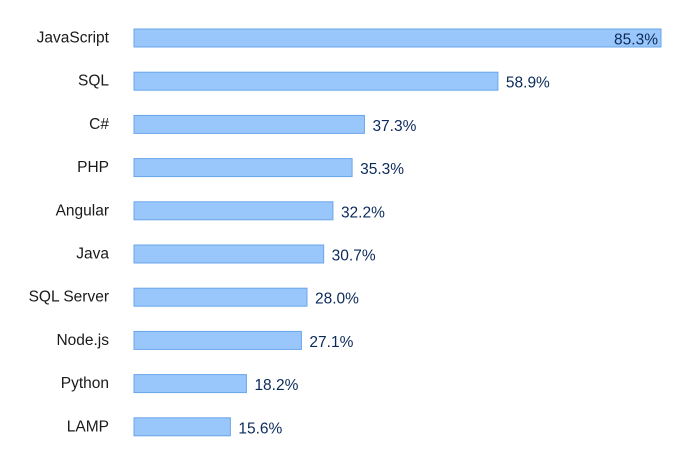 The height and width of the screenshot is (456, 691). Describe the element at coordinates (88, 426) in the screenshot. I see `category-label-9: LAMP` at that location.